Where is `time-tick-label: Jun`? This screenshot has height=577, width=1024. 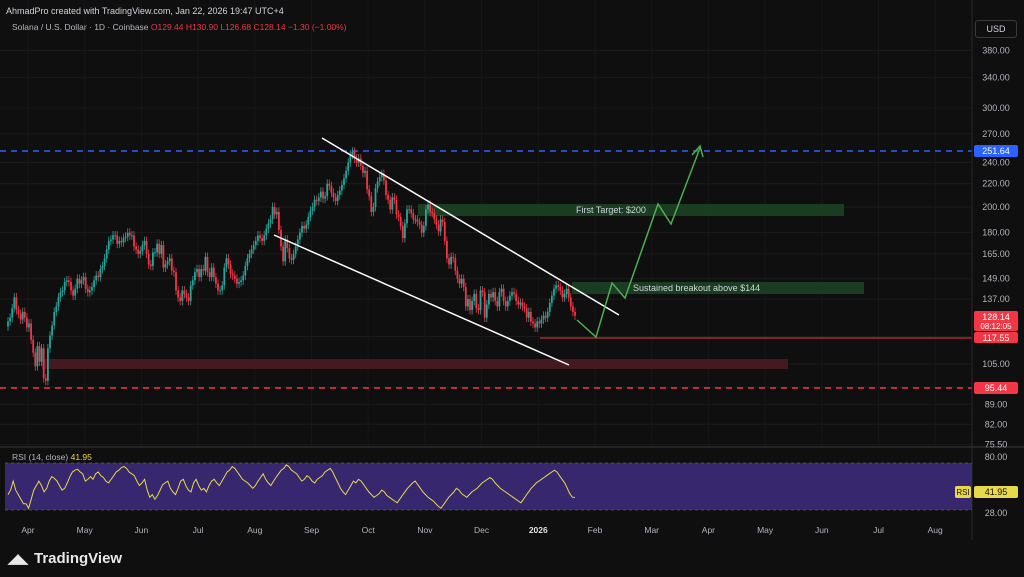
time-tick-label: Jun is located at coordinates (142, 530).